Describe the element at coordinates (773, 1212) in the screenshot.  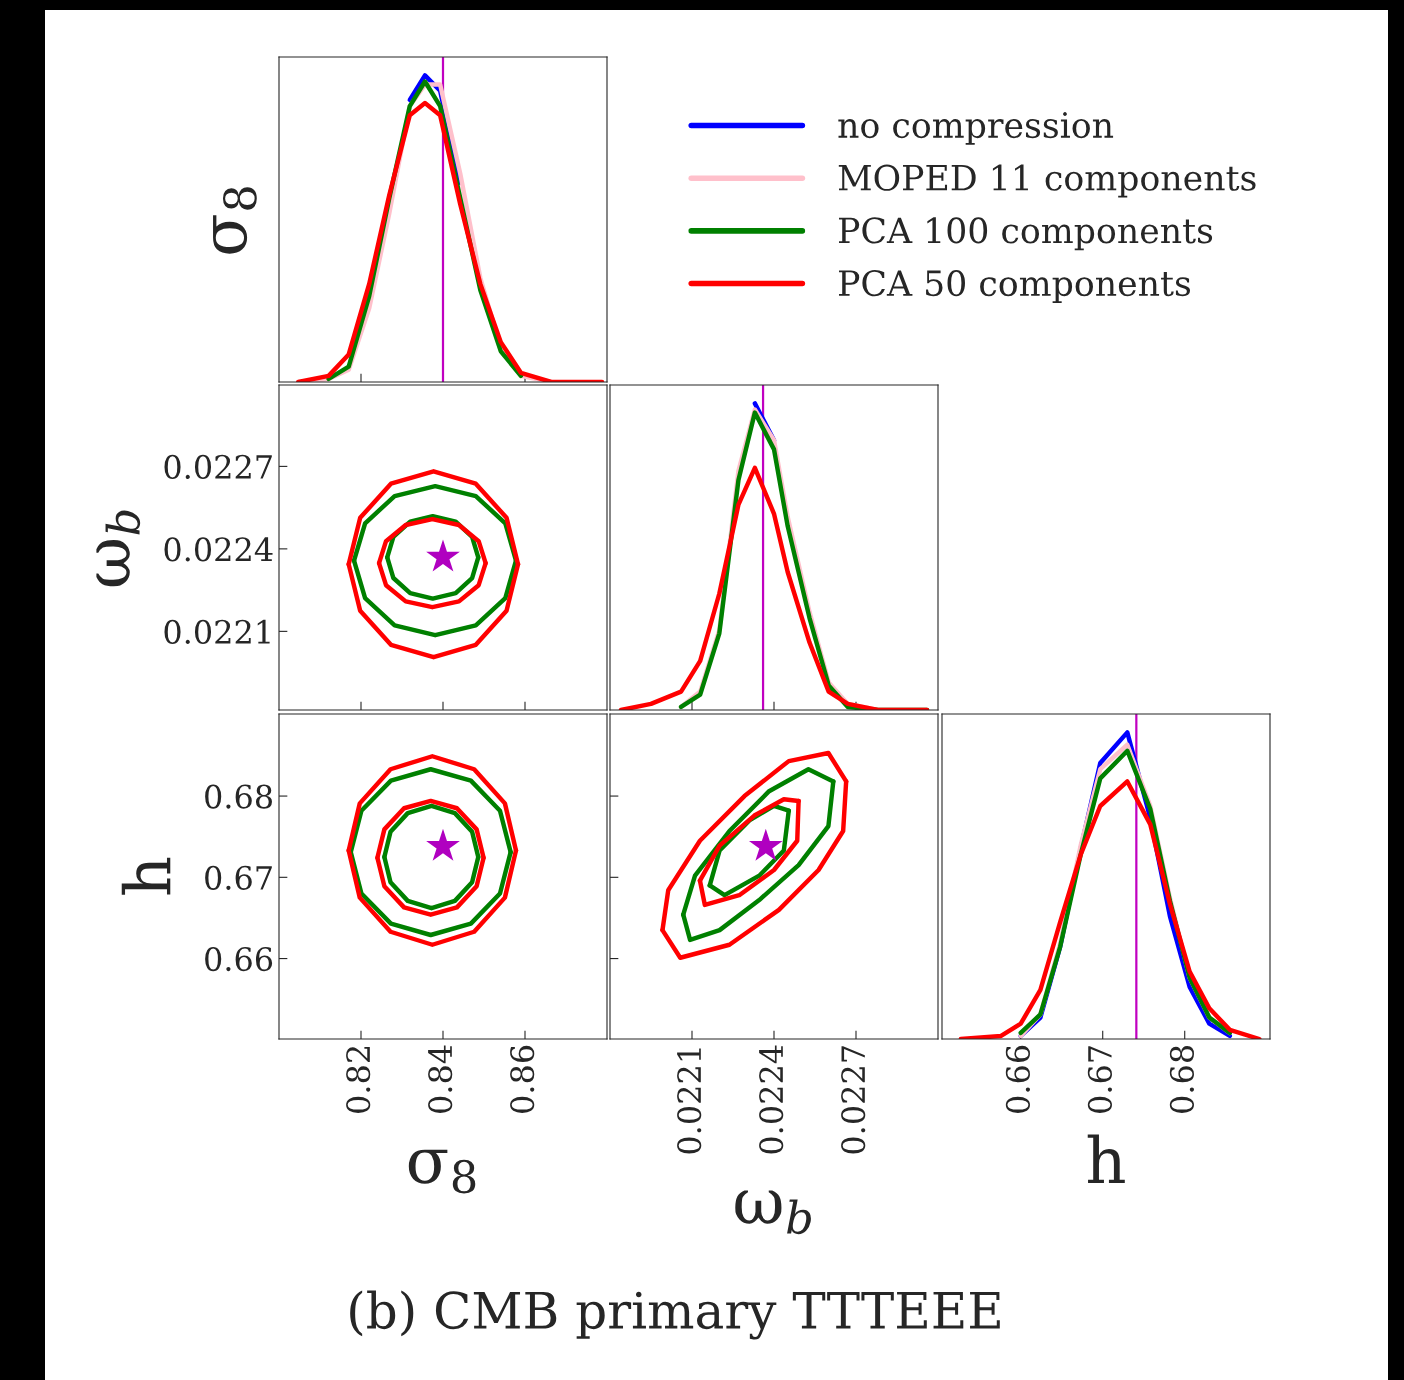
I see `x-axis-title: ω$_{b}$` at that location.